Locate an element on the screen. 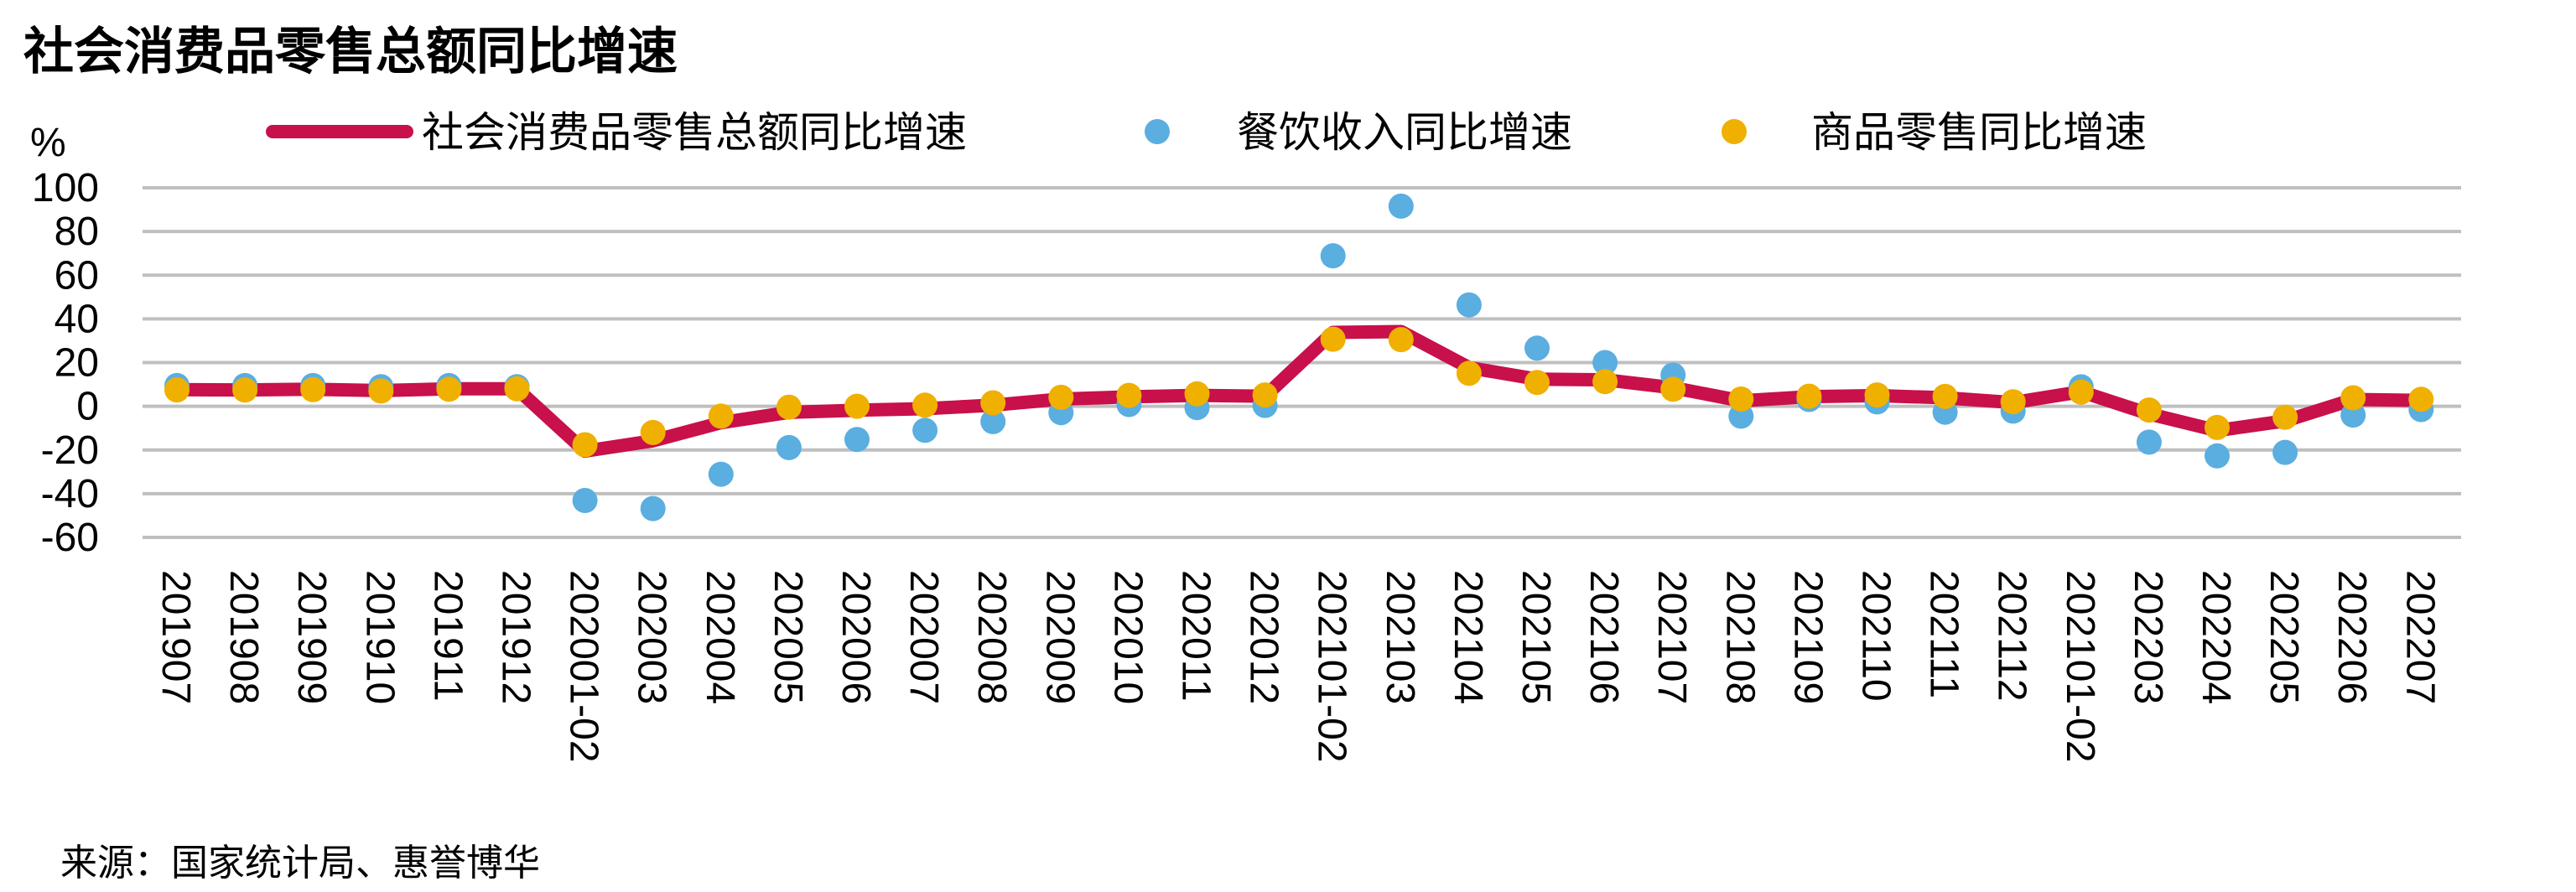 The width and height of the screenshot is (2576, 892). x-tick-label: 202207 is located at coordinates (2419, 637).